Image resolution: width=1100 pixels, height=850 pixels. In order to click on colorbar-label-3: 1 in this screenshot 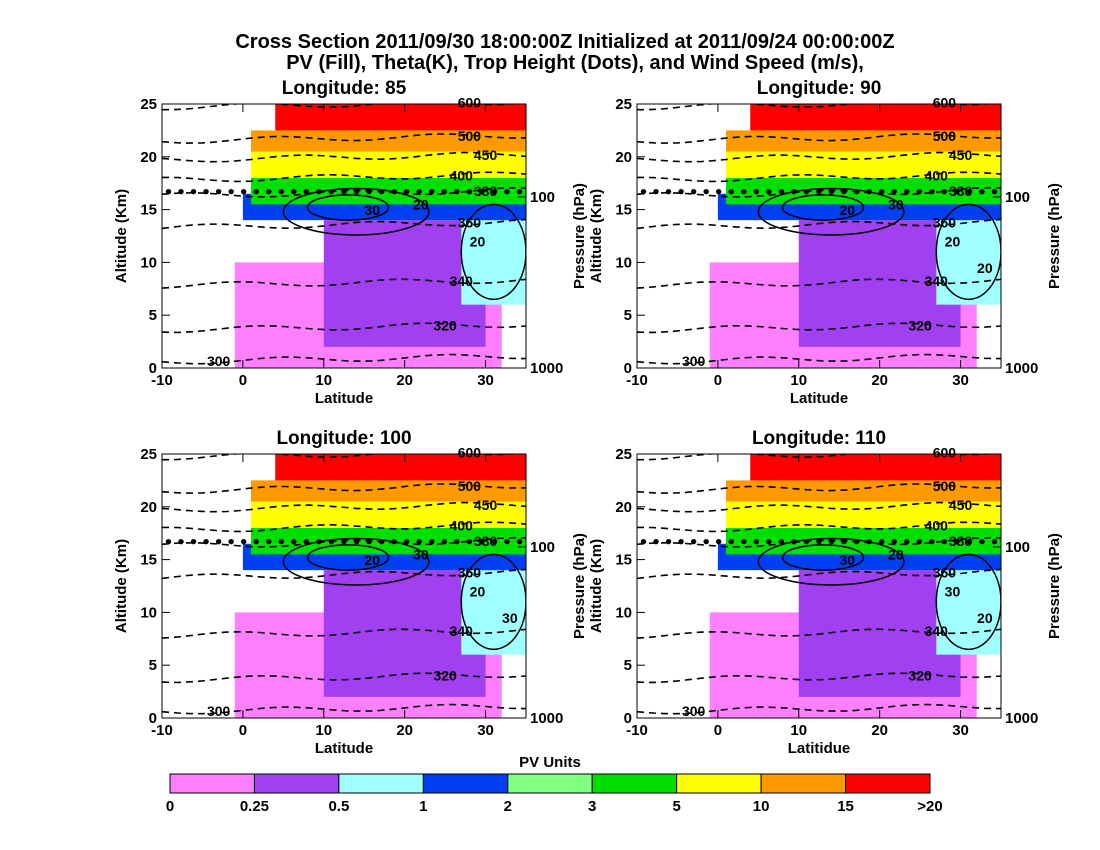, I will do `click(423, 806)`.